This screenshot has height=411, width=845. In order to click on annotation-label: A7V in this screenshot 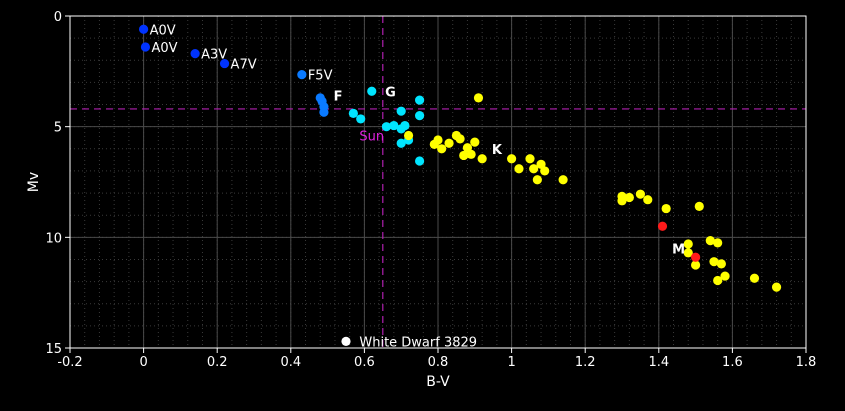, I will do `click(244, 65)`.